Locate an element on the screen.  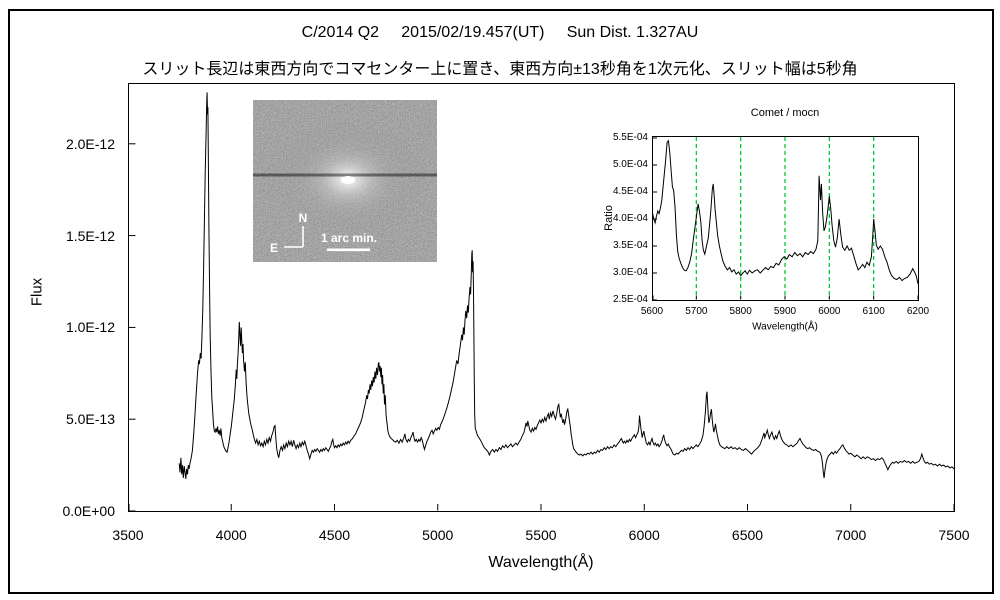
scale-bar is located at coordinates (348, 250).